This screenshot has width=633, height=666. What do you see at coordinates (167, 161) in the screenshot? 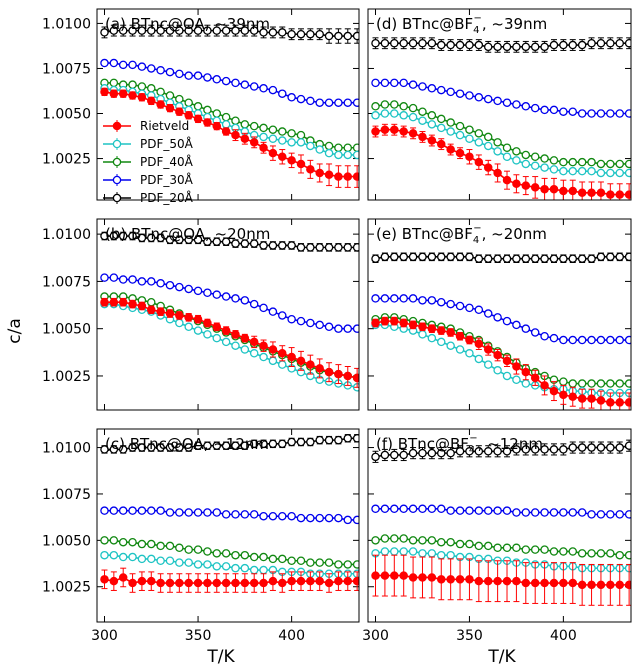
I see `legend-label: PDF_40Å` at bounding box center [167, 161].